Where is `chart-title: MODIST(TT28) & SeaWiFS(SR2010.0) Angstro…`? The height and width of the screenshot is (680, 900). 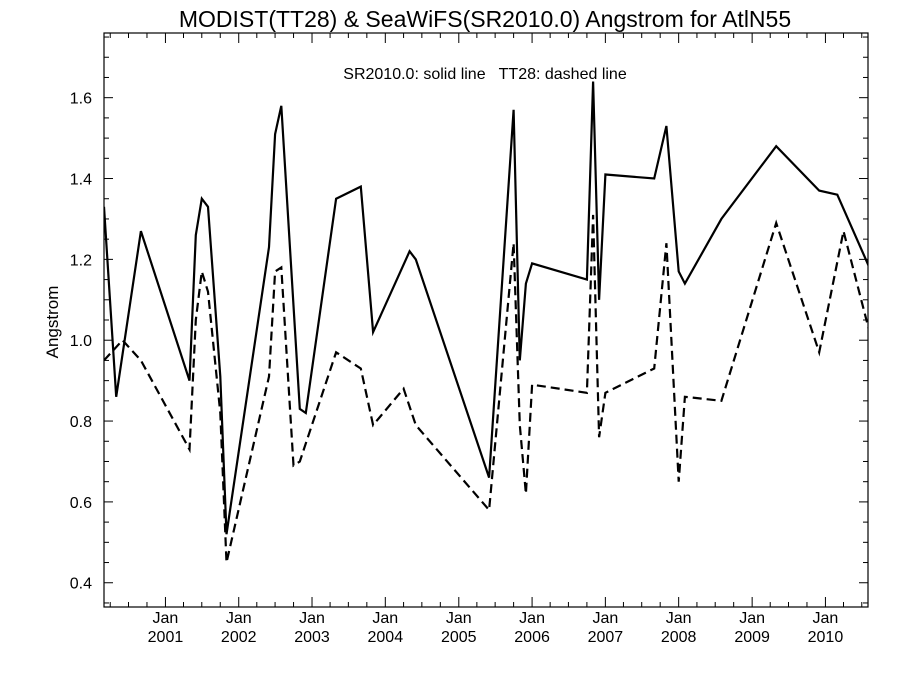 chart-title: MODIST(TT28) & SeaWiFS(SR2010.0) Angstro… is located at coordinates (485, 19).